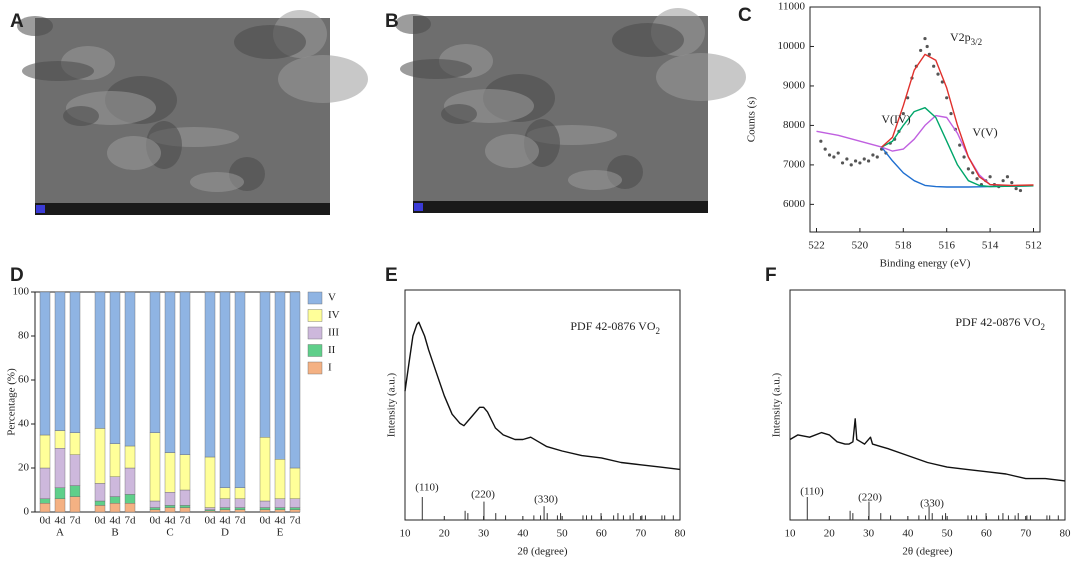 This screenshot has height=564, width=1072. I want to click on x-tick-label: 7d, so click(241, 521).